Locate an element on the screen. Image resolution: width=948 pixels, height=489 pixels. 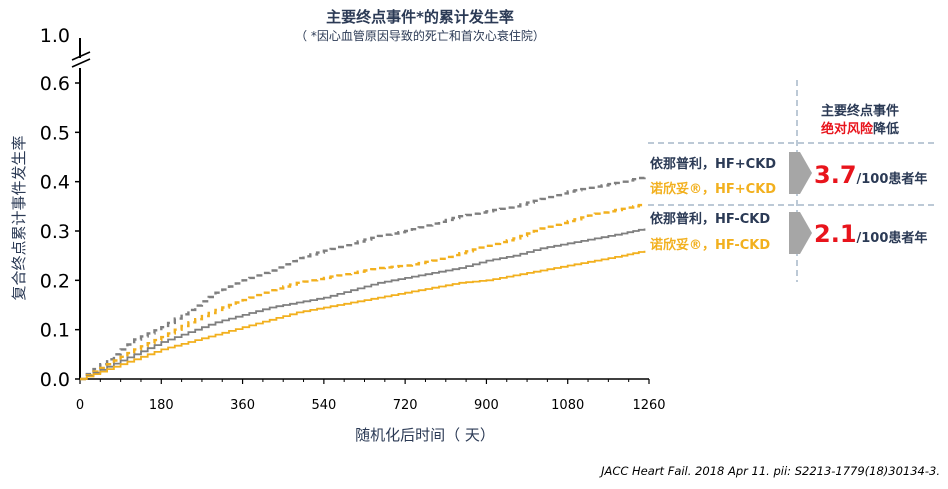
y-tick-label: 0.1 is located at coordinates (55, 331).